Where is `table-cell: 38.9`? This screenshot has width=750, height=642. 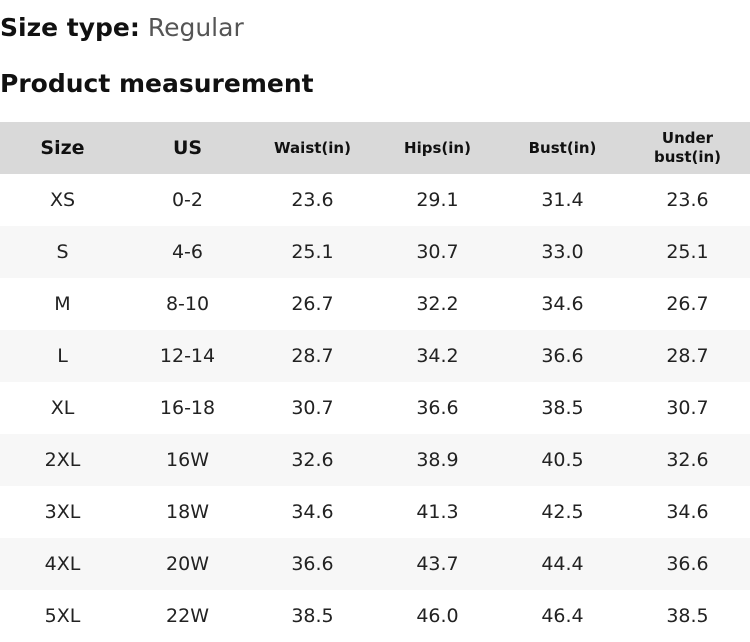
table-cell: 38.9 is located at coordinates (437, 460).